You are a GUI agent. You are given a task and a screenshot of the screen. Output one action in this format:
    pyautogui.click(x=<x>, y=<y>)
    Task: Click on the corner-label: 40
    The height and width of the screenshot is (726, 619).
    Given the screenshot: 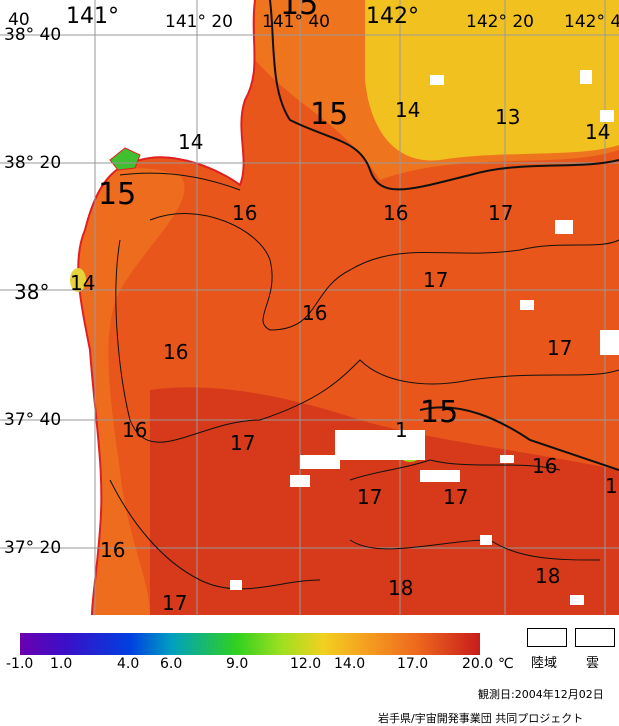 What is the action you would take?
    pyautogui.click(x=19, y=20)
    